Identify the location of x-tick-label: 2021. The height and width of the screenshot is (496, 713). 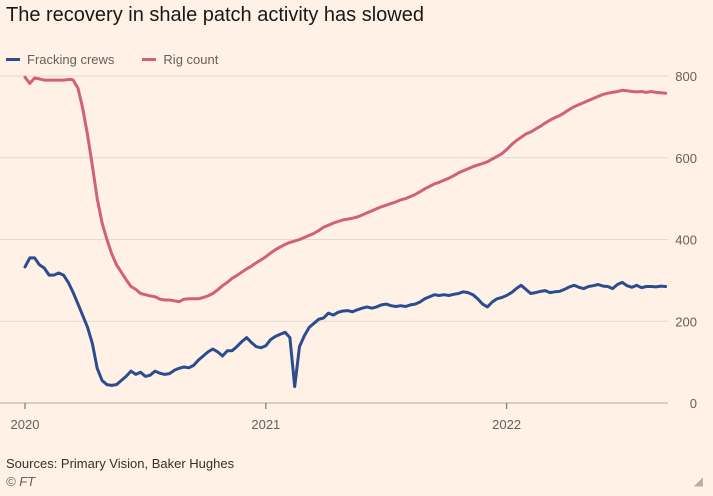
(265, 424).